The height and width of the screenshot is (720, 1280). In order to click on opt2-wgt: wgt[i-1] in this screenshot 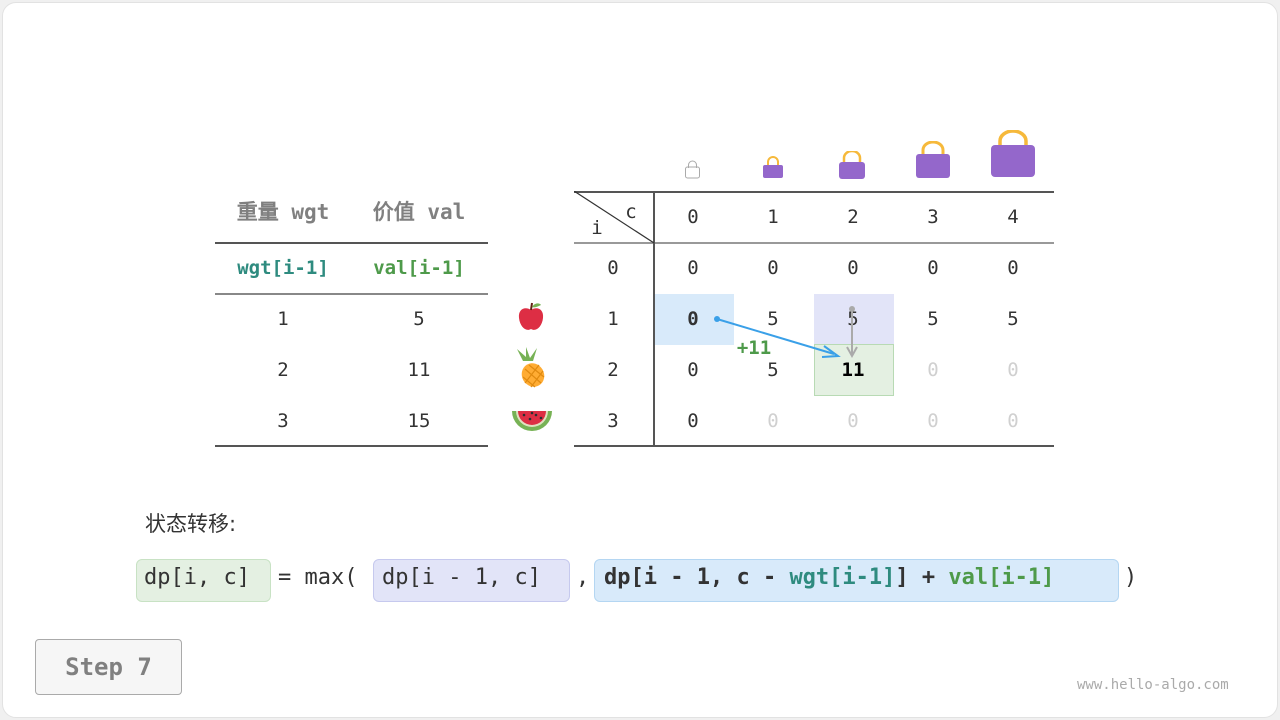, I will do `click(842, 577)`.